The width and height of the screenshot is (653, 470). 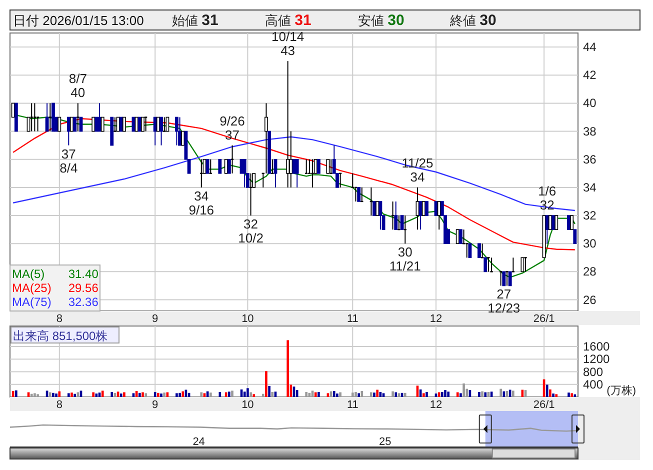 I want to click on y-axis-title: (万株), so click(x=621, y=390).